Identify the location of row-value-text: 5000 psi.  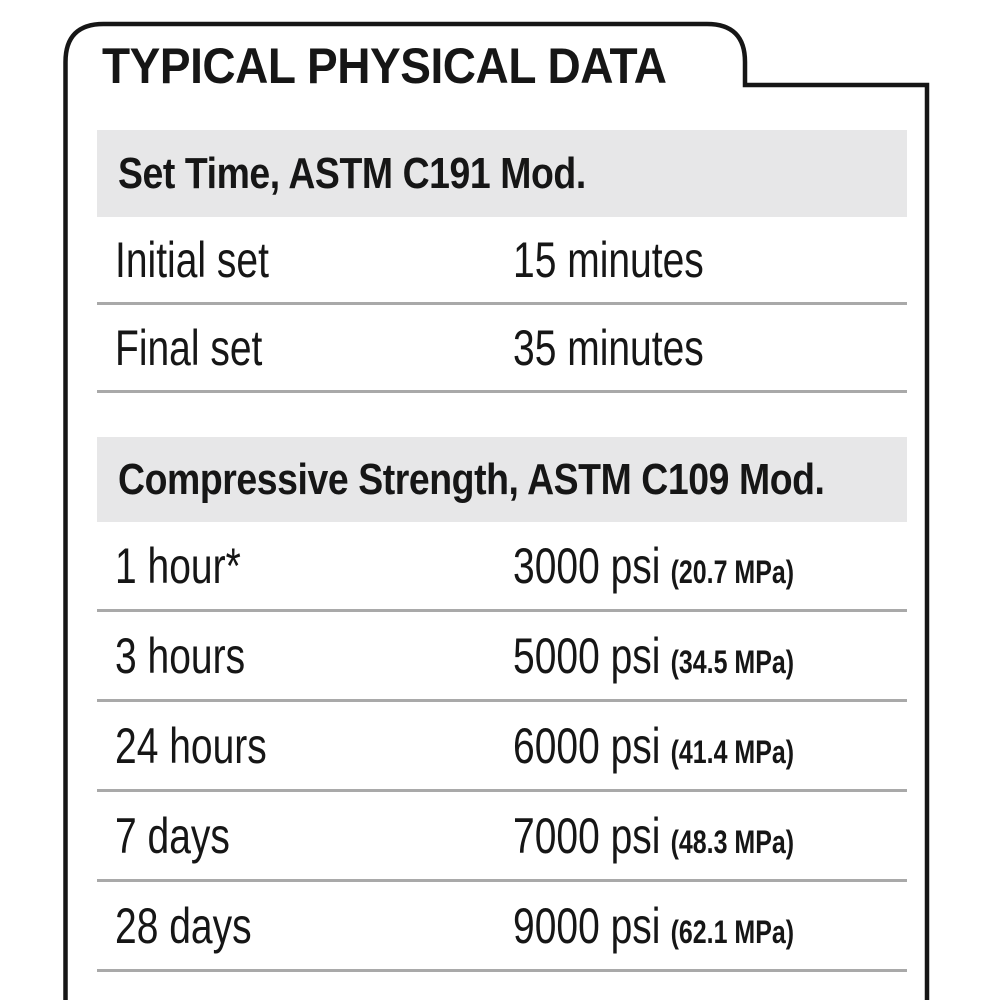
(587, 655).